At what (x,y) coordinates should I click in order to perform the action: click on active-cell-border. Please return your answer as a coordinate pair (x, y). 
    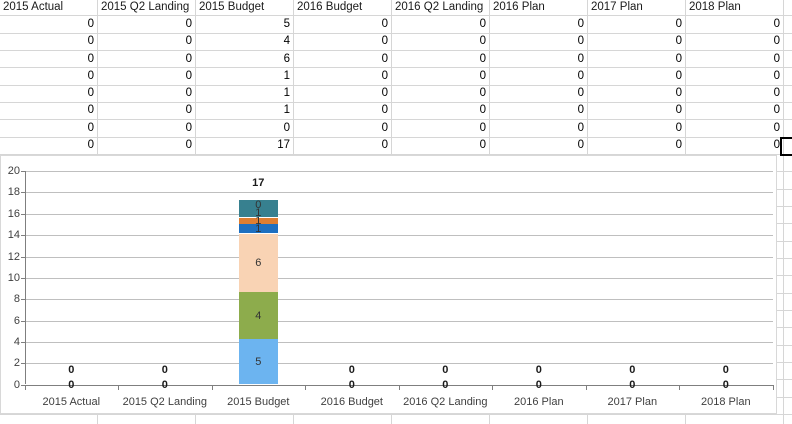
    Looking at the image, I should click on (786, 146).